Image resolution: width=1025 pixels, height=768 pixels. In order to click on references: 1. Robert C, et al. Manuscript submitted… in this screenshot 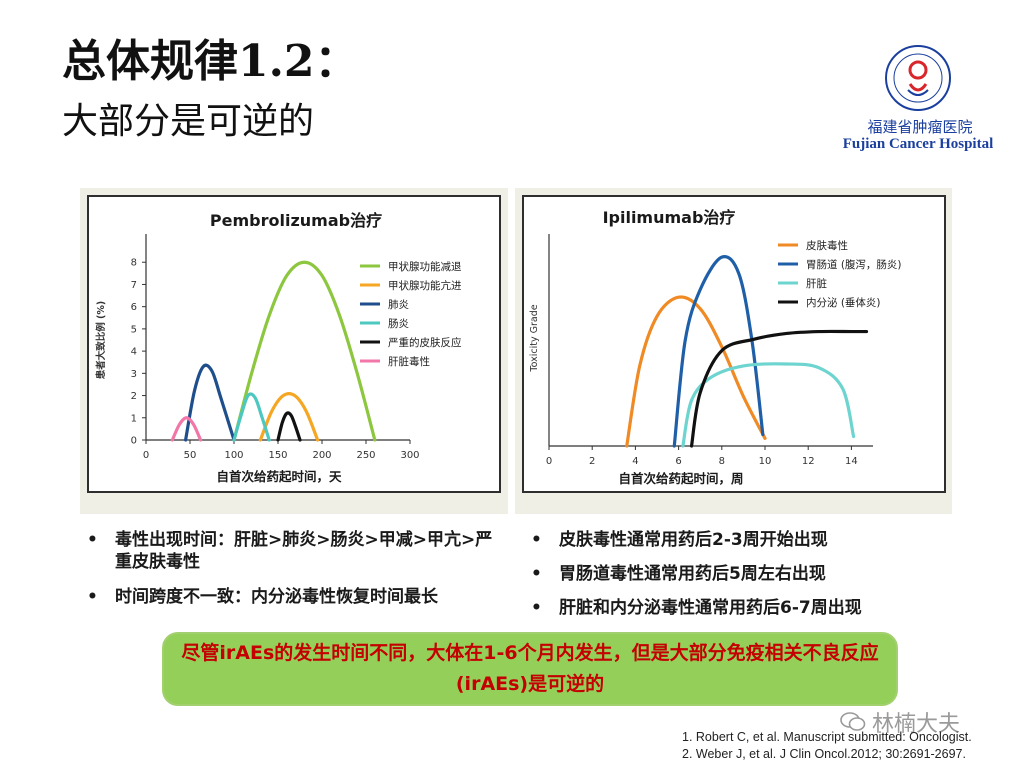, I will do `click(827, 746)`.